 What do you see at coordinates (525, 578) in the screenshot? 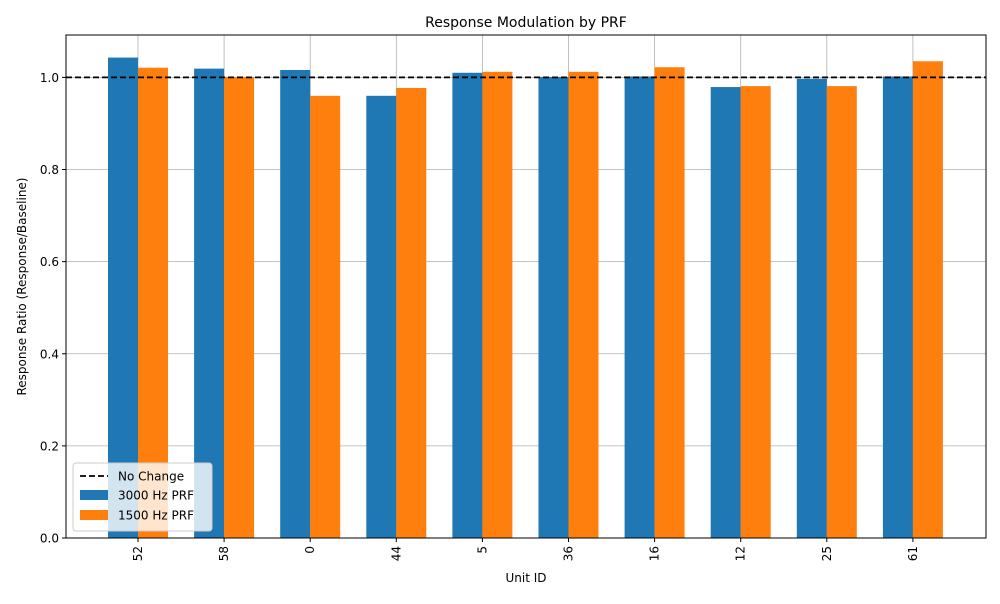
I see `x-axis-label: Unit ID` at bounding box center [525, 578].